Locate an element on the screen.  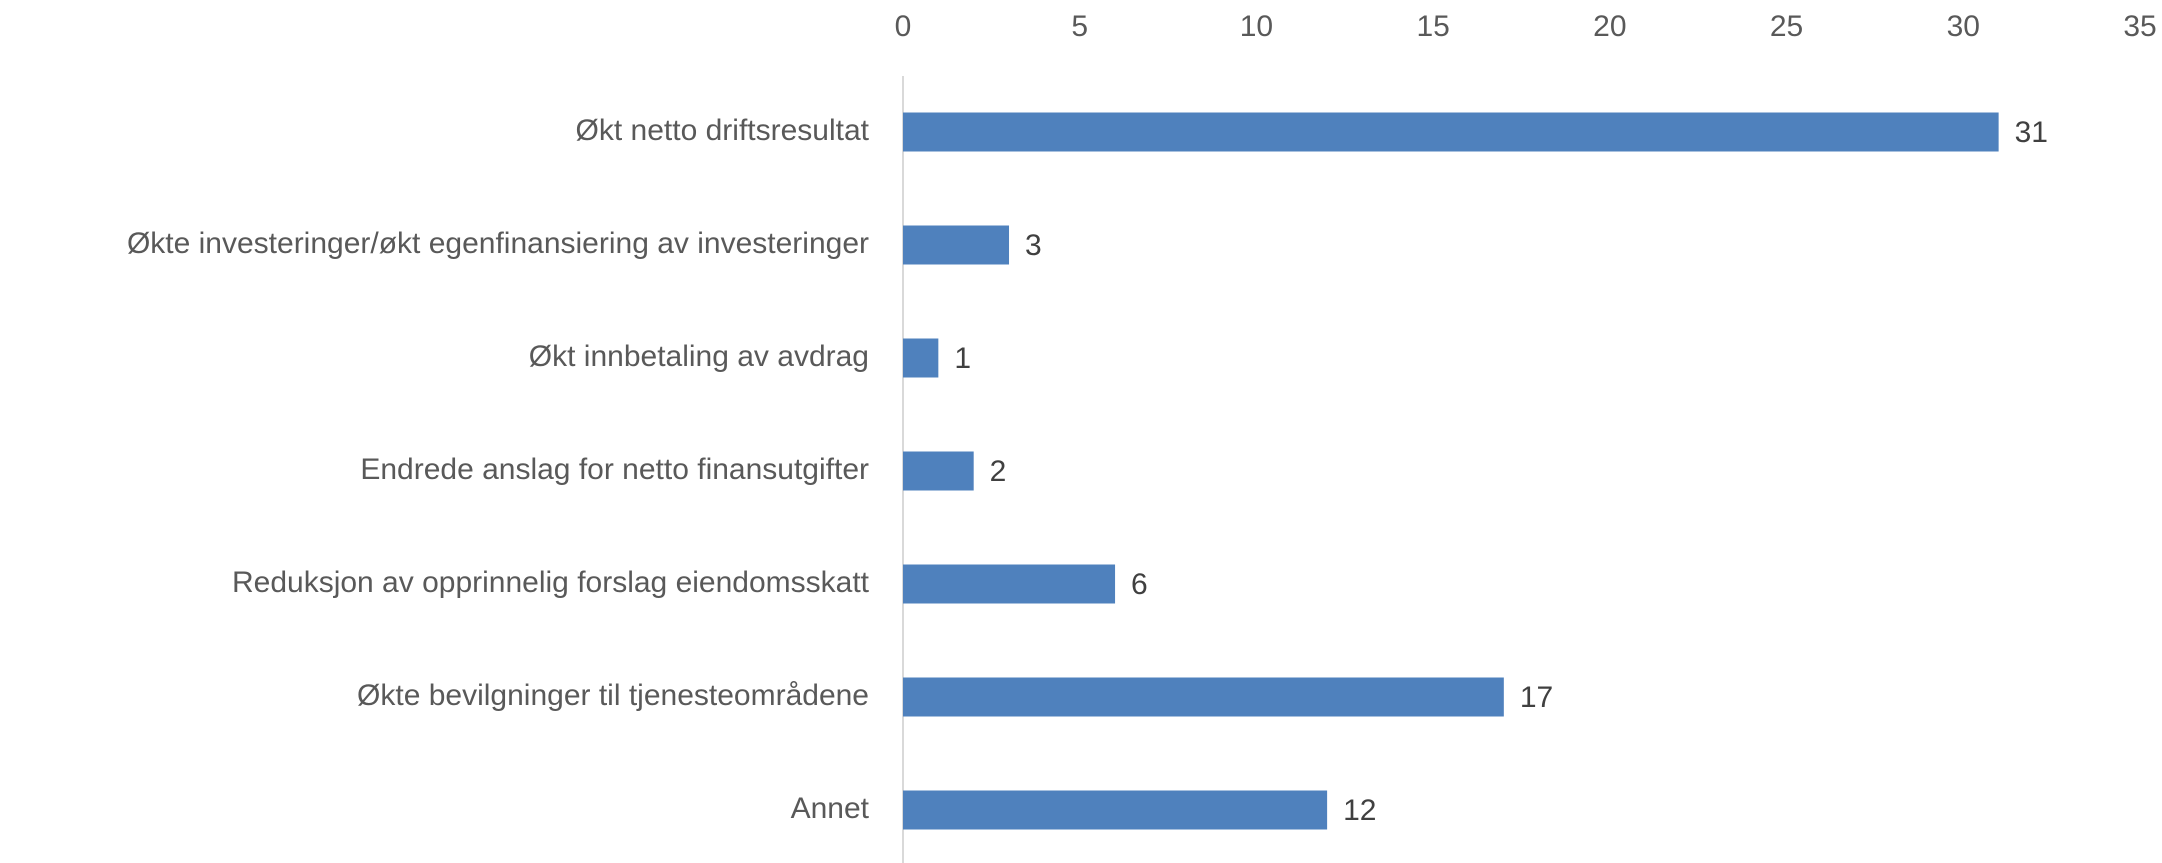
x-tick-label: 5 is located at coordinates (1079, 26).